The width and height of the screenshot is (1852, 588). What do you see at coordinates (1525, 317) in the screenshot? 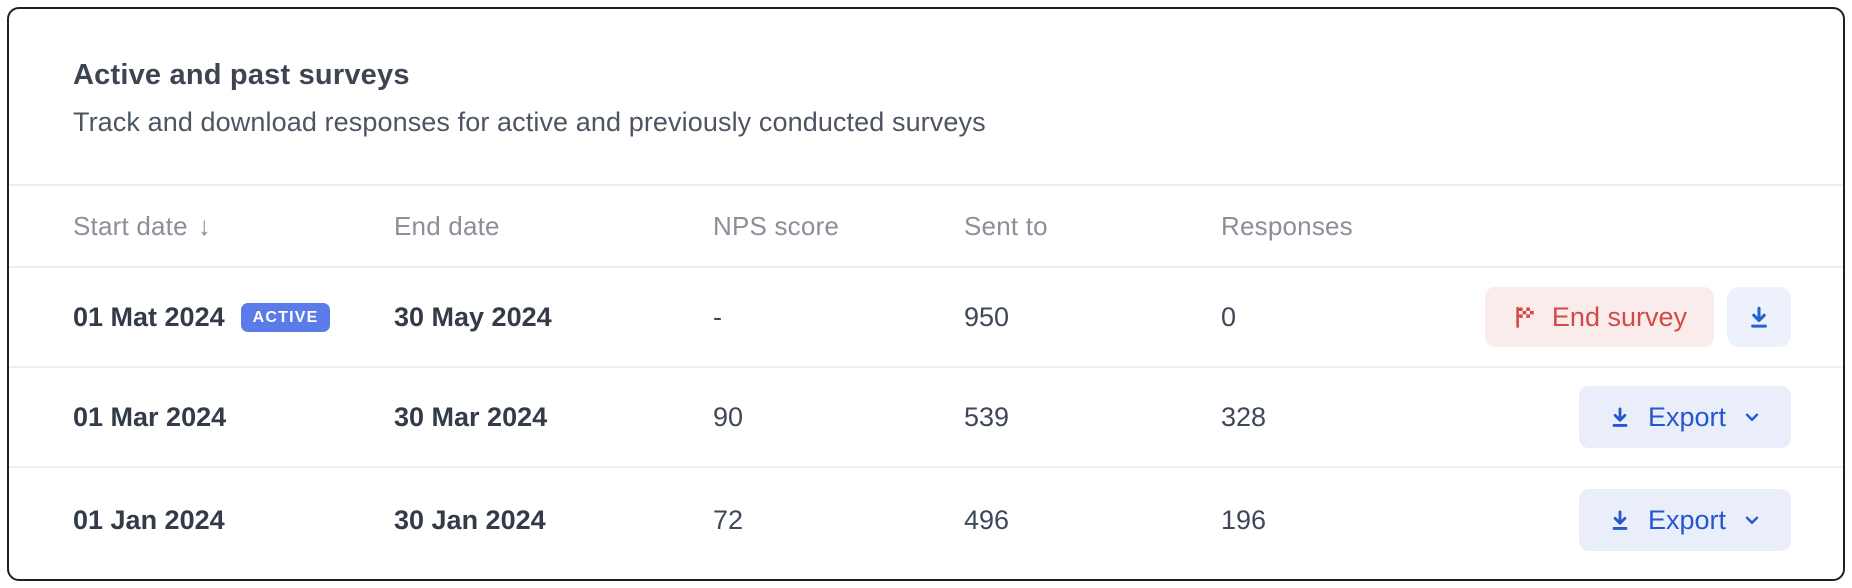
I see `flag-icon` at bounding box center [1525, 317].